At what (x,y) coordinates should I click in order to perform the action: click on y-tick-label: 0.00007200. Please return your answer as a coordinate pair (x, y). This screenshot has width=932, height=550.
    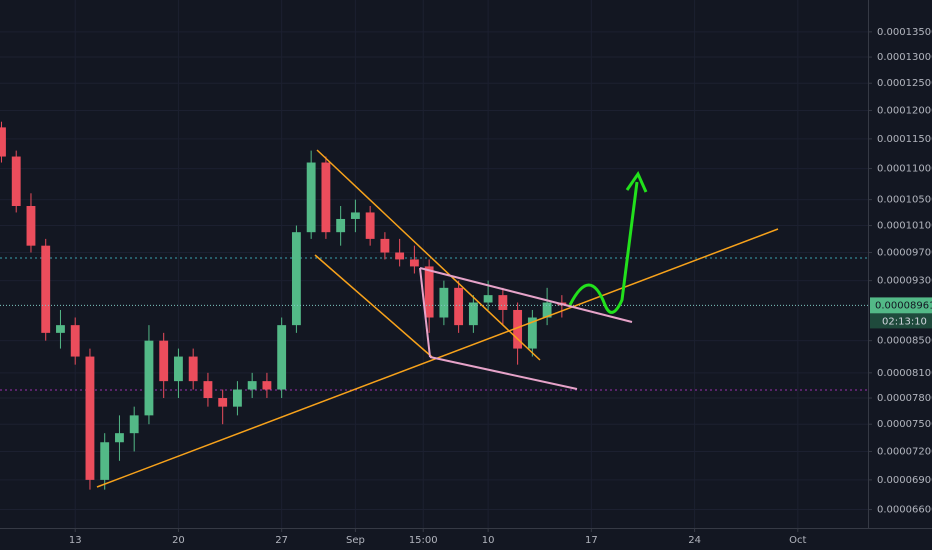
    Looking at the image, I should click on (904, 451).